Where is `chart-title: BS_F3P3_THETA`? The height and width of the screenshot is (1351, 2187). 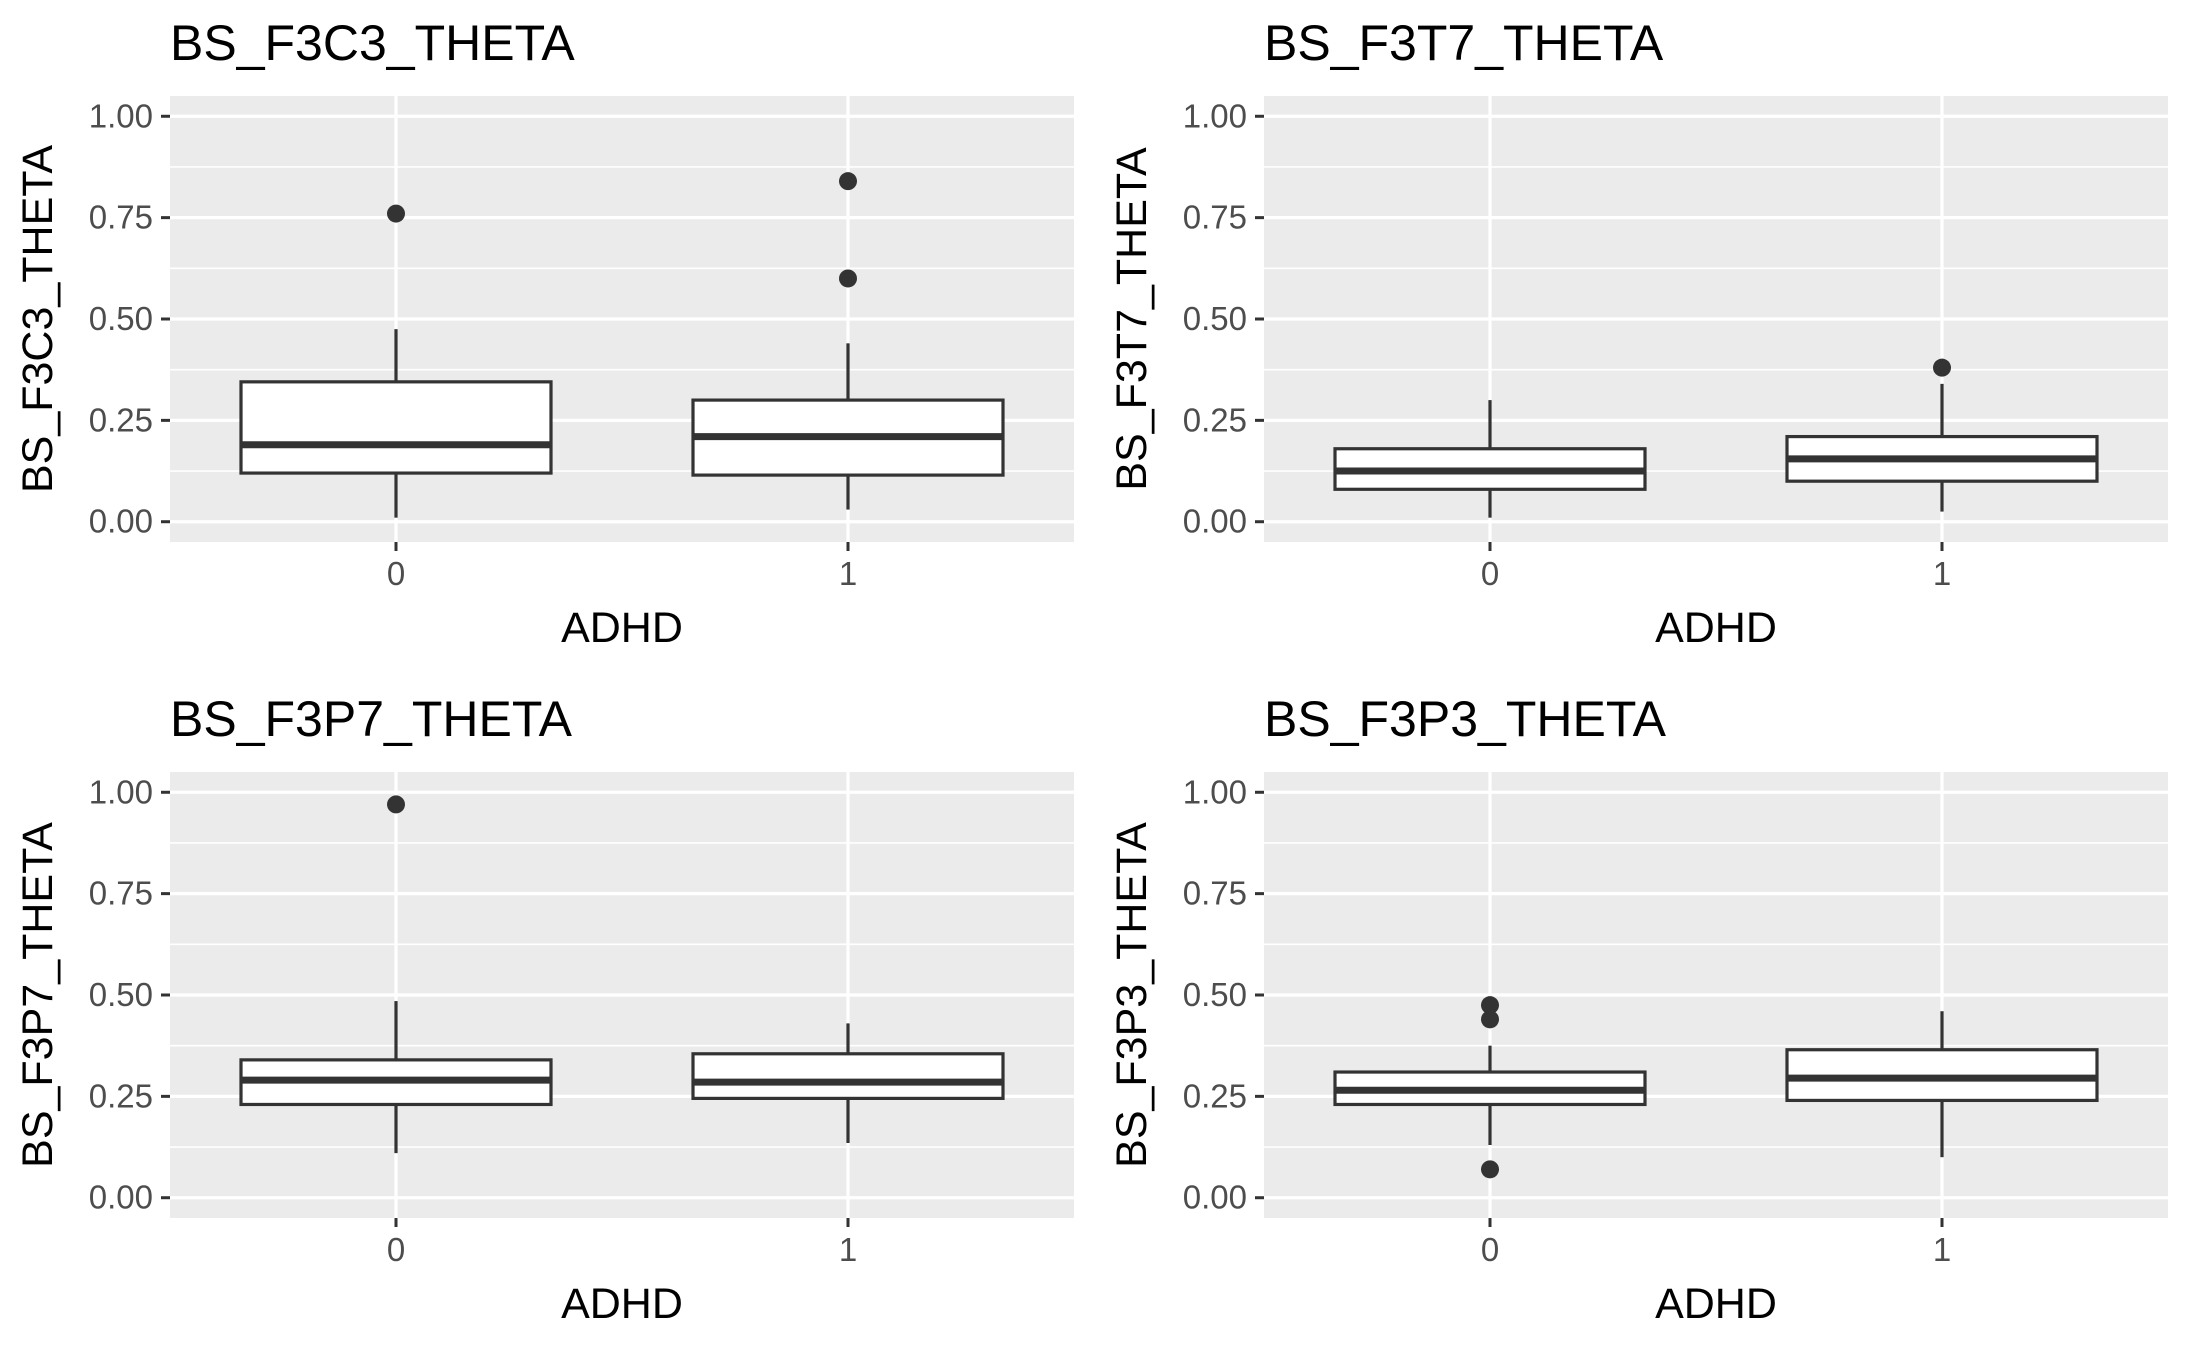
chart-title: BS_F3P3_THETA is located at coordinates (1465, 719).